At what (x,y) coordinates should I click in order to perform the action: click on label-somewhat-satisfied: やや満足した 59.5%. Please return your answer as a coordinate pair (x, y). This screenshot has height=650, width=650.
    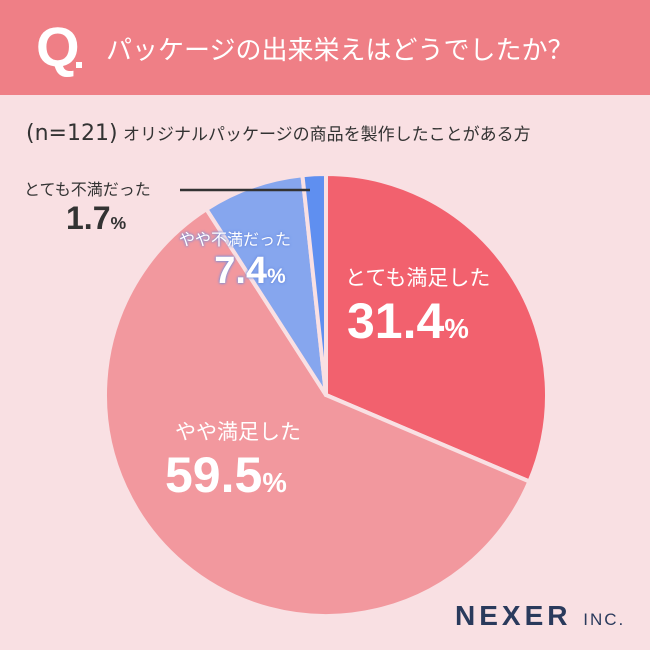
    Looking at the image, I should click on (265, 460).